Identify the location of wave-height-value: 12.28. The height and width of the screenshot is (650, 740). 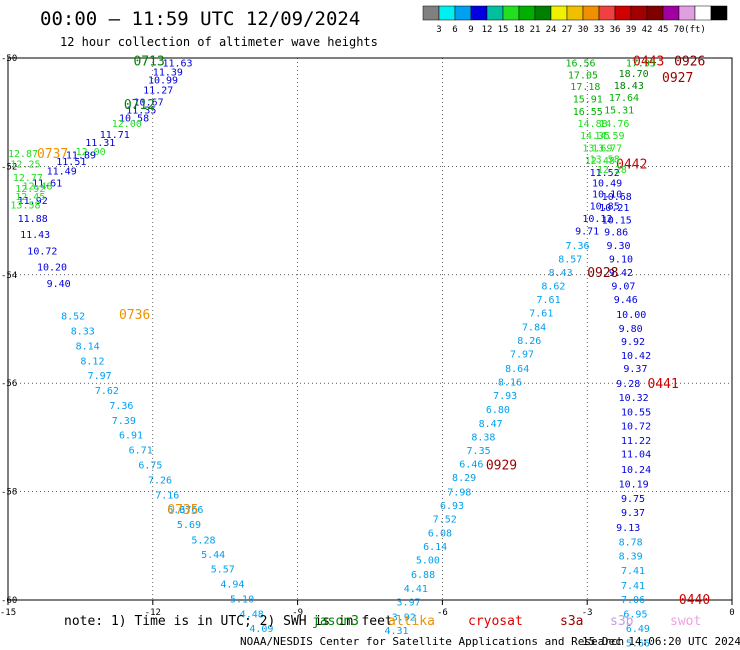
(612, 170).